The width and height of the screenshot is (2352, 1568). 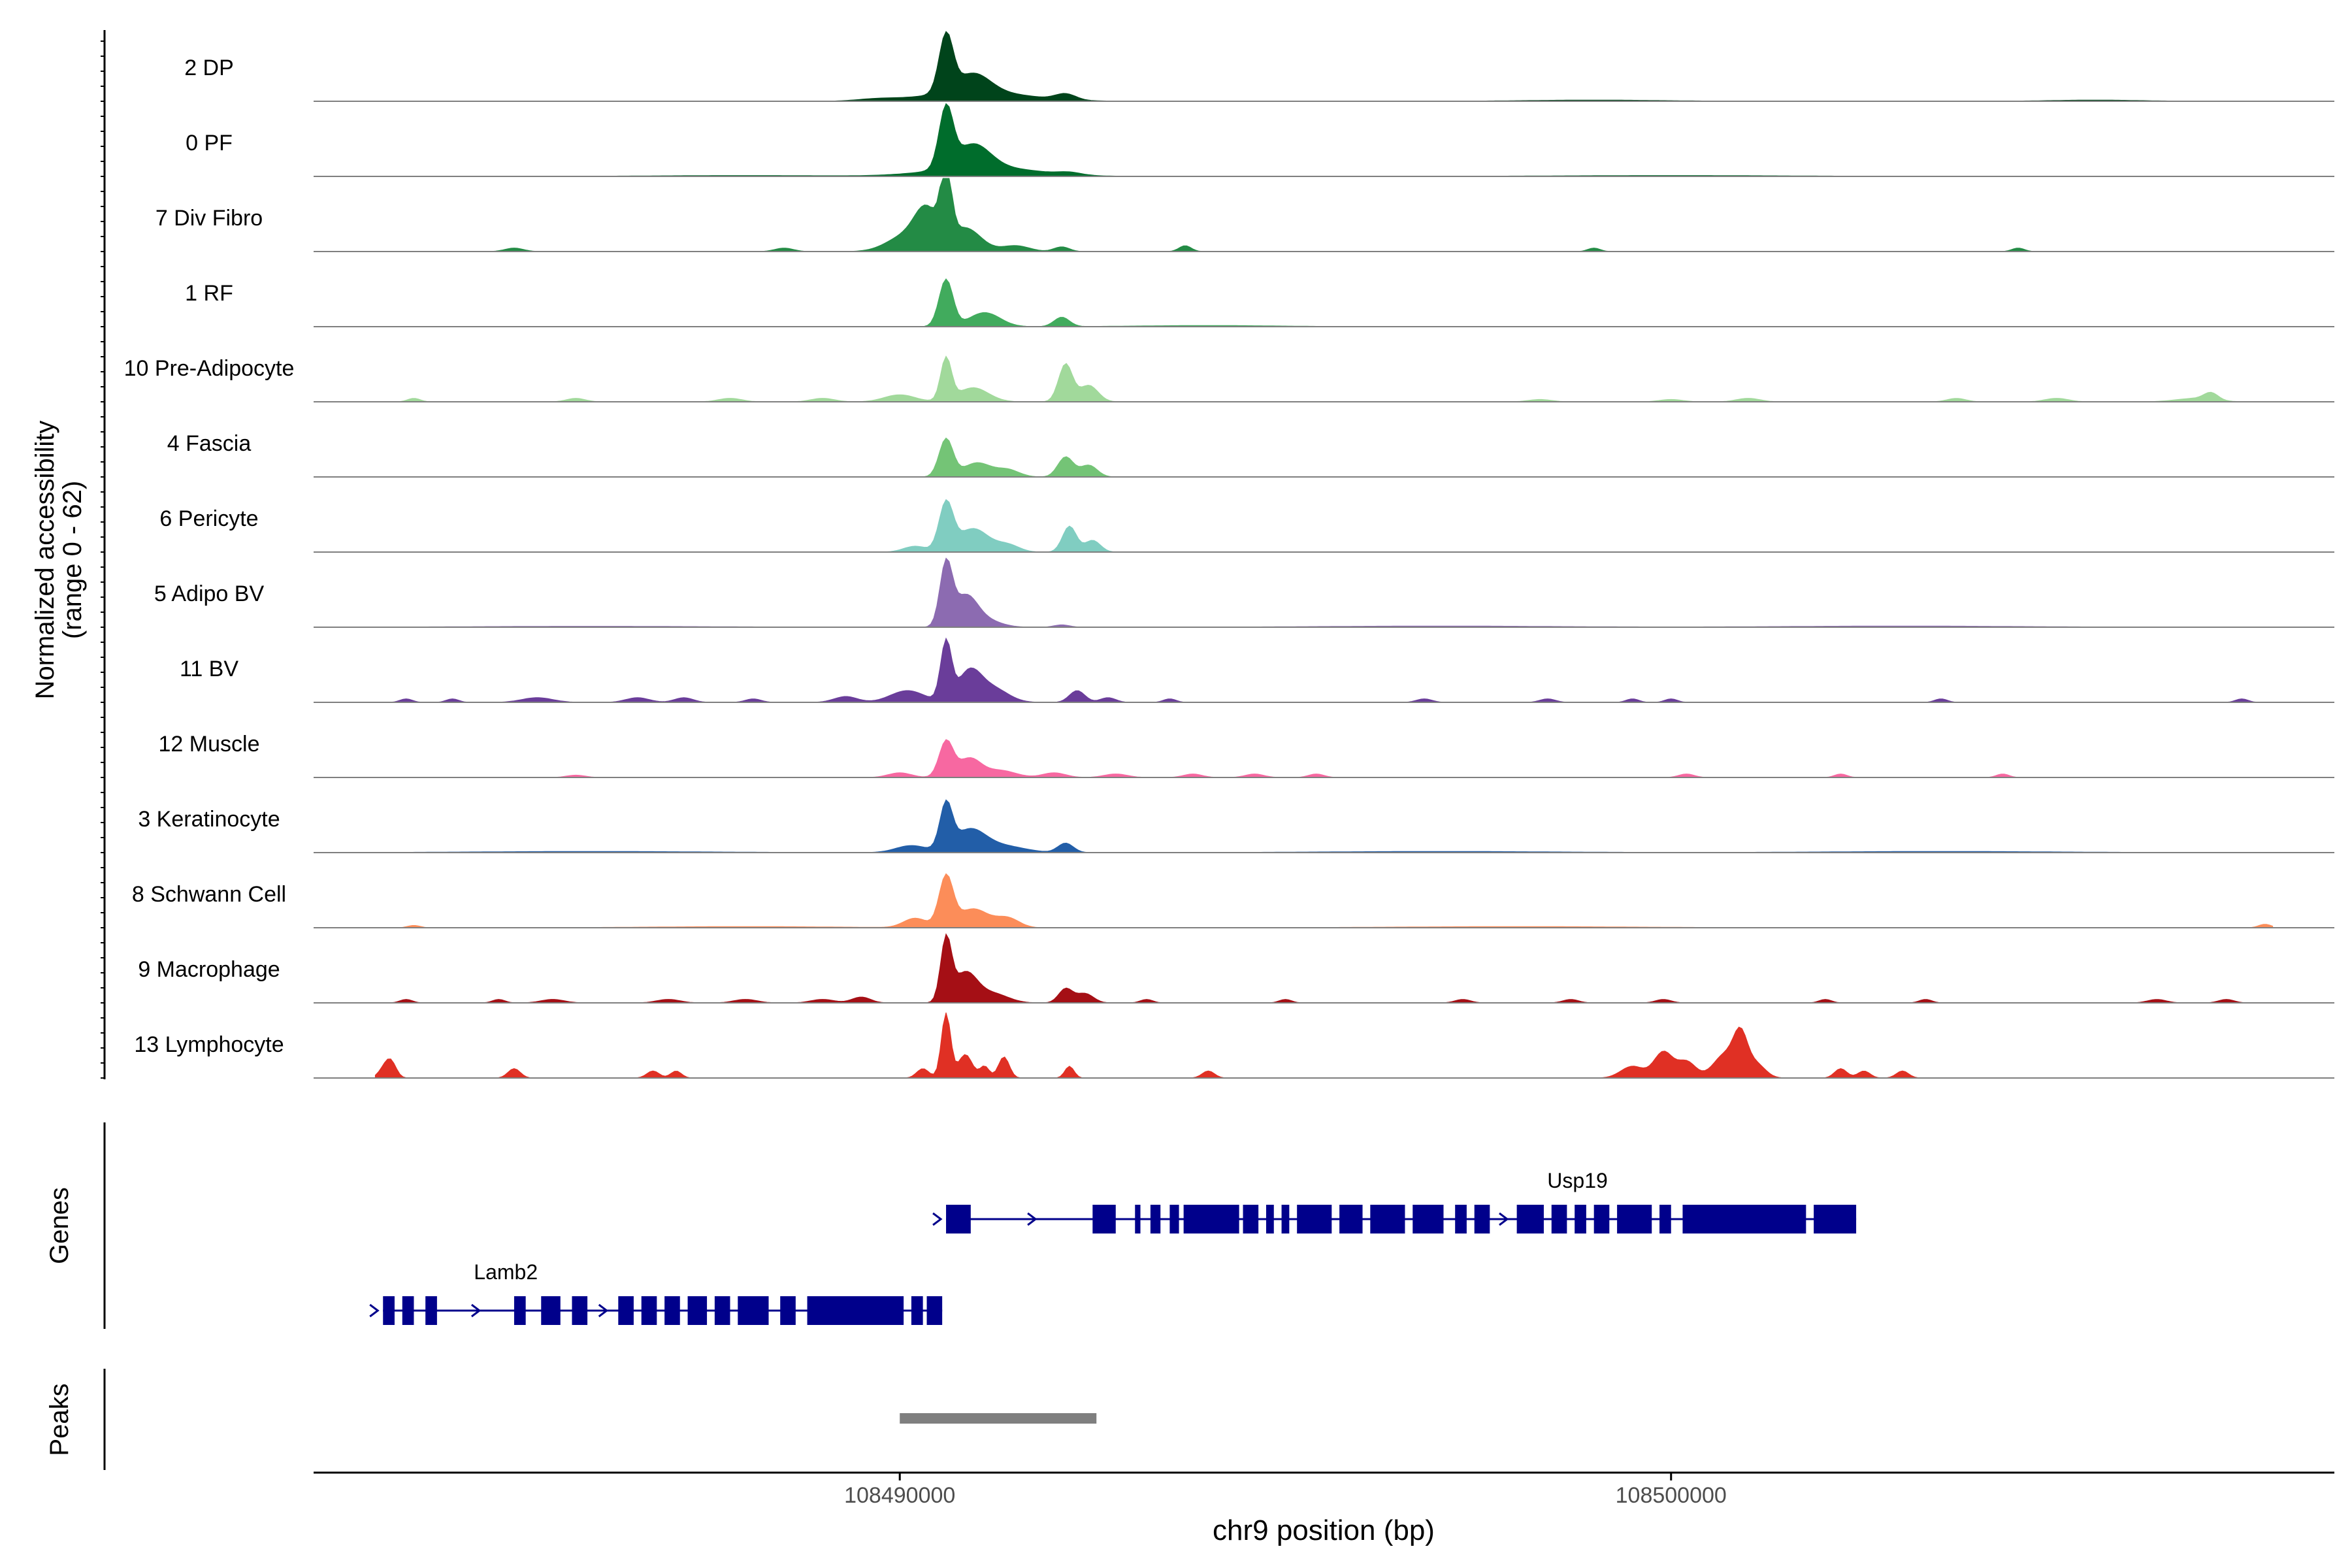 What do you see at coordinates (1671, 1495) in the screenshot?
I see `x-tick-label: 108500000` at bounding box center [1671, 1495].